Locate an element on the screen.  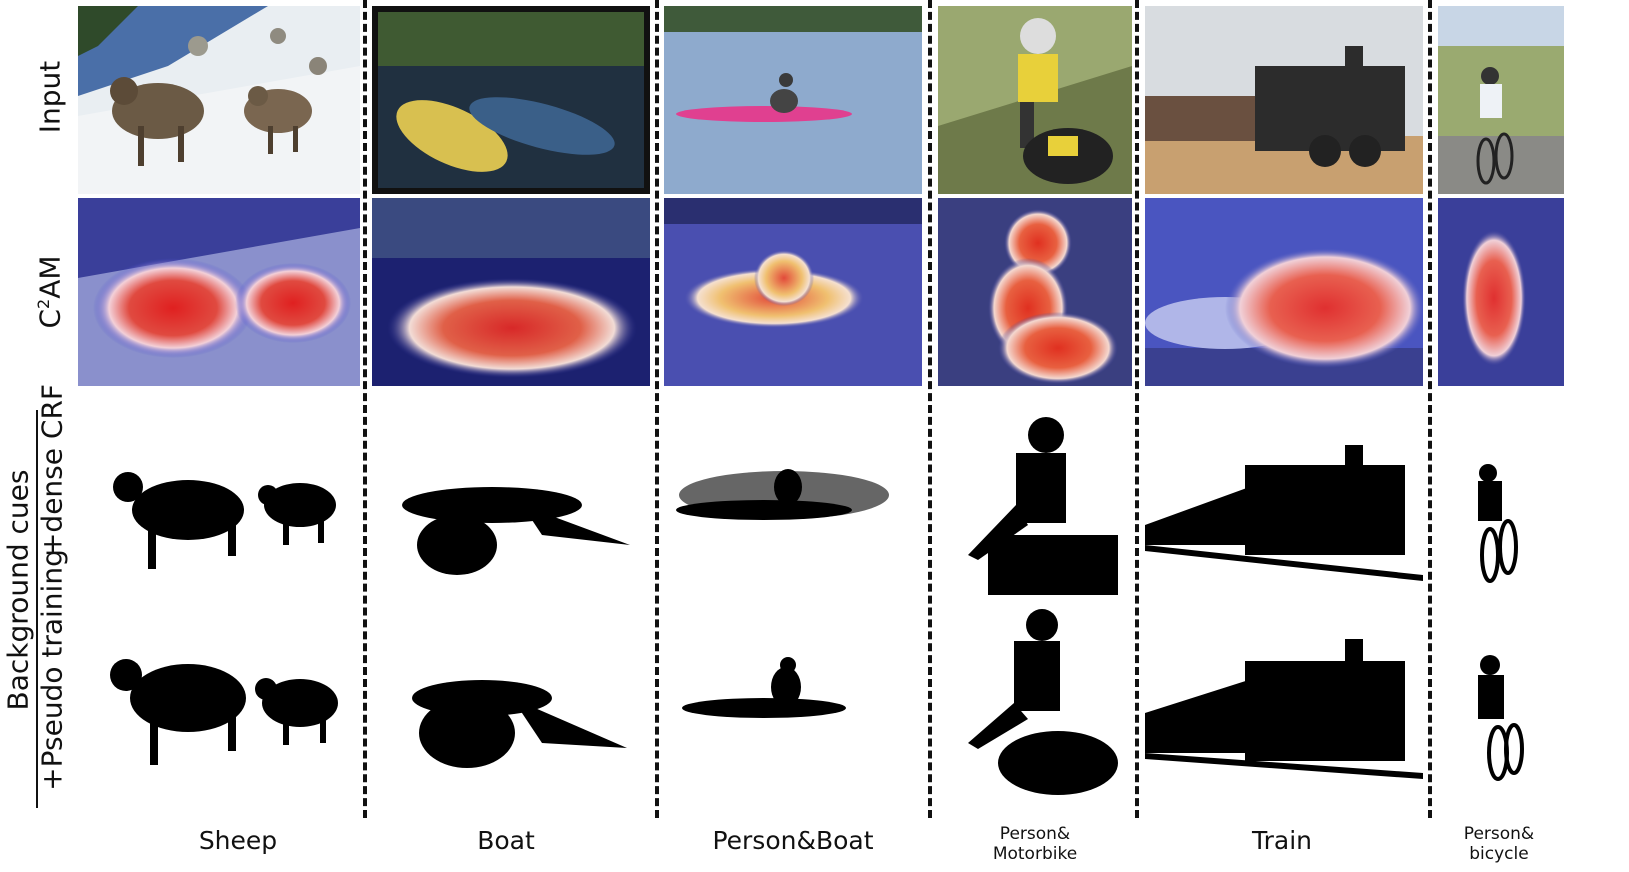
person-boat-pseudo-mask is located at coordinates (793, 703).